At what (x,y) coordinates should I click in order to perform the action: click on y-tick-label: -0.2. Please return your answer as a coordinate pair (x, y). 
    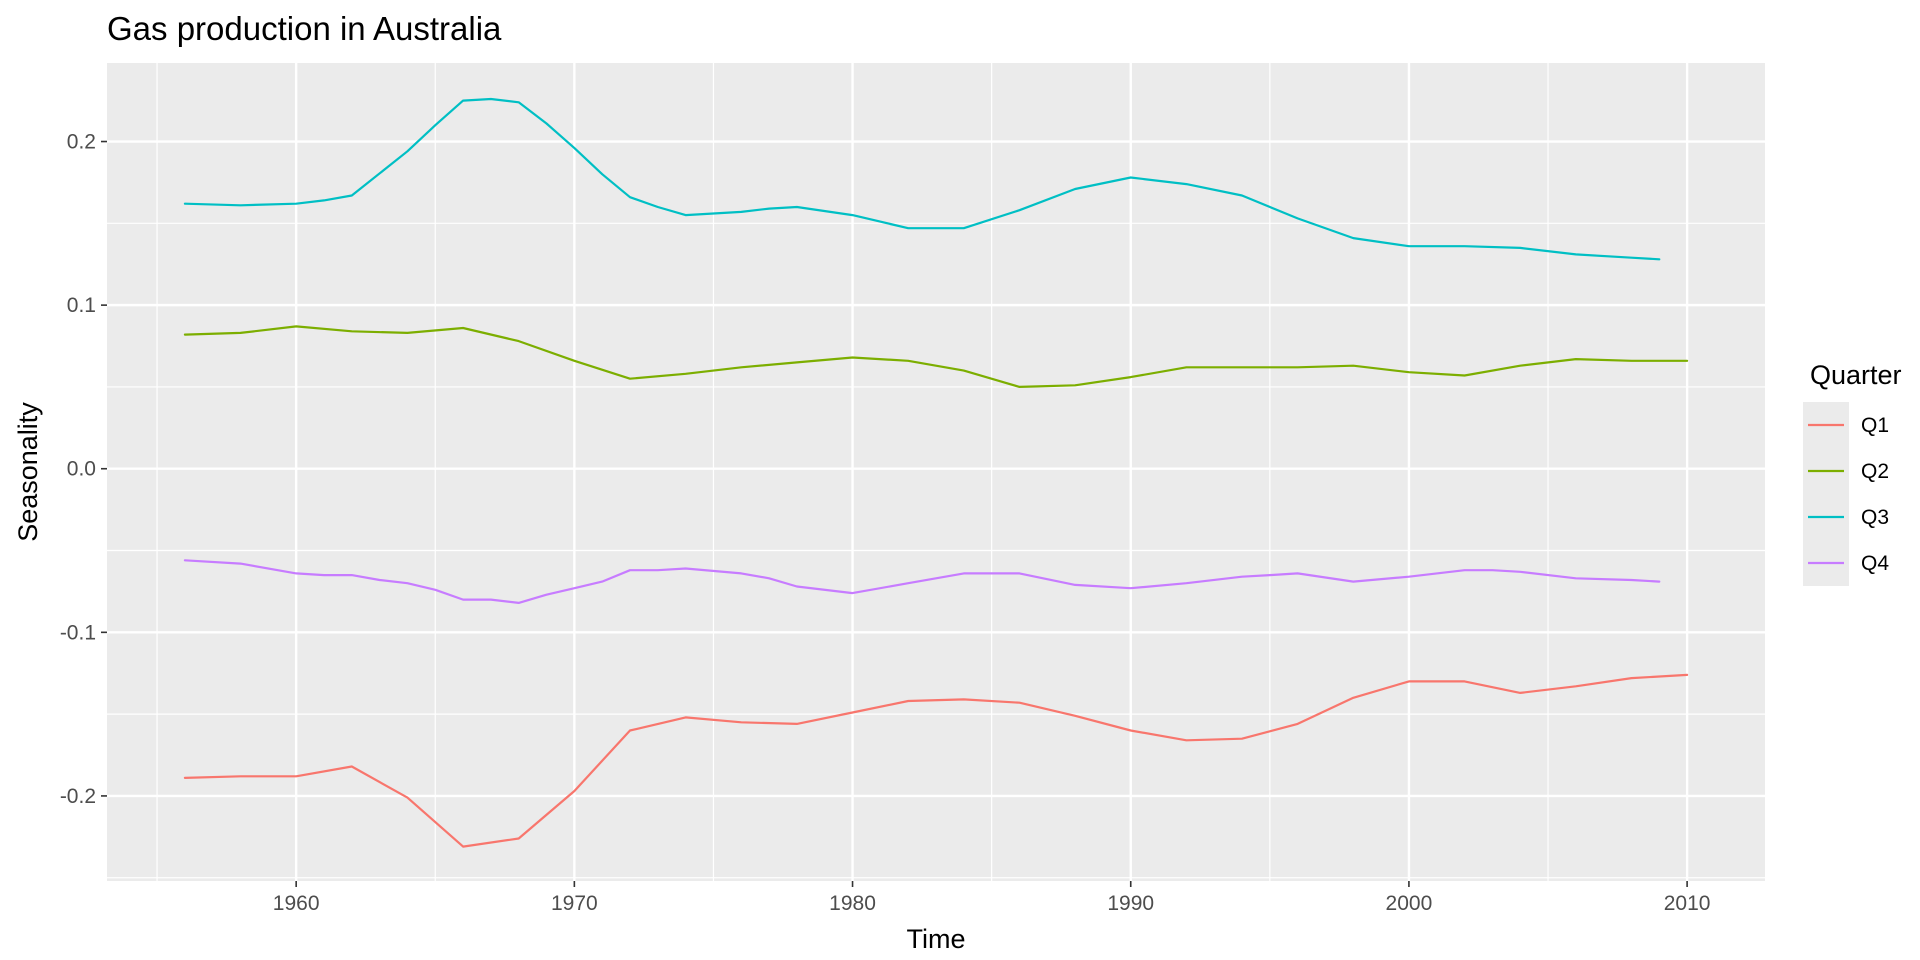
    Looking at the image, I should click on (78, 796).